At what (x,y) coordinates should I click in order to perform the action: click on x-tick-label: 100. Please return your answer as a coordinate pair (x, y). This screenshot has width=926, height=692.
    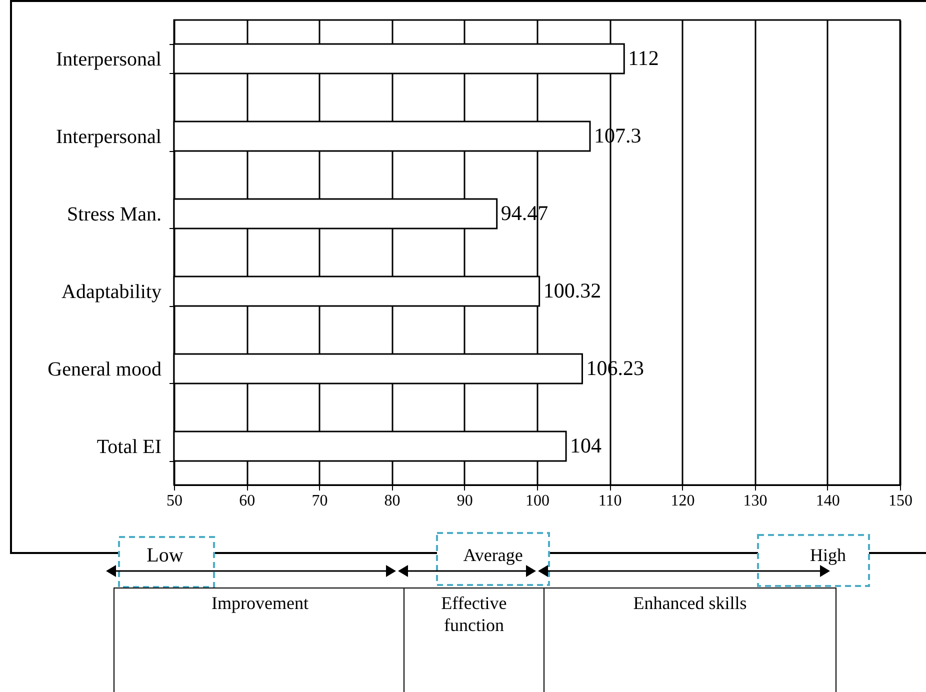
    Looking at the image, I should click on (538, 501).